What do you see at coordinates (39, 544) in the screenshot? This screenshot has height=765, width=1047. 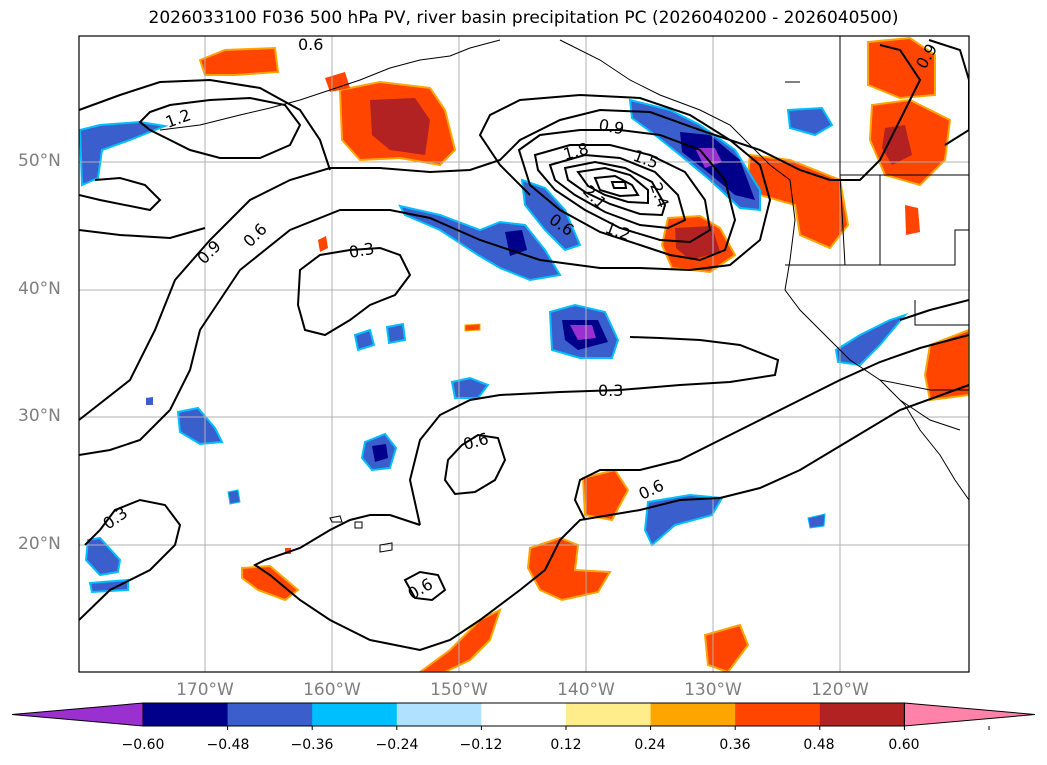 I see `lat-label: 20°N` at bounding box center [39, 544].